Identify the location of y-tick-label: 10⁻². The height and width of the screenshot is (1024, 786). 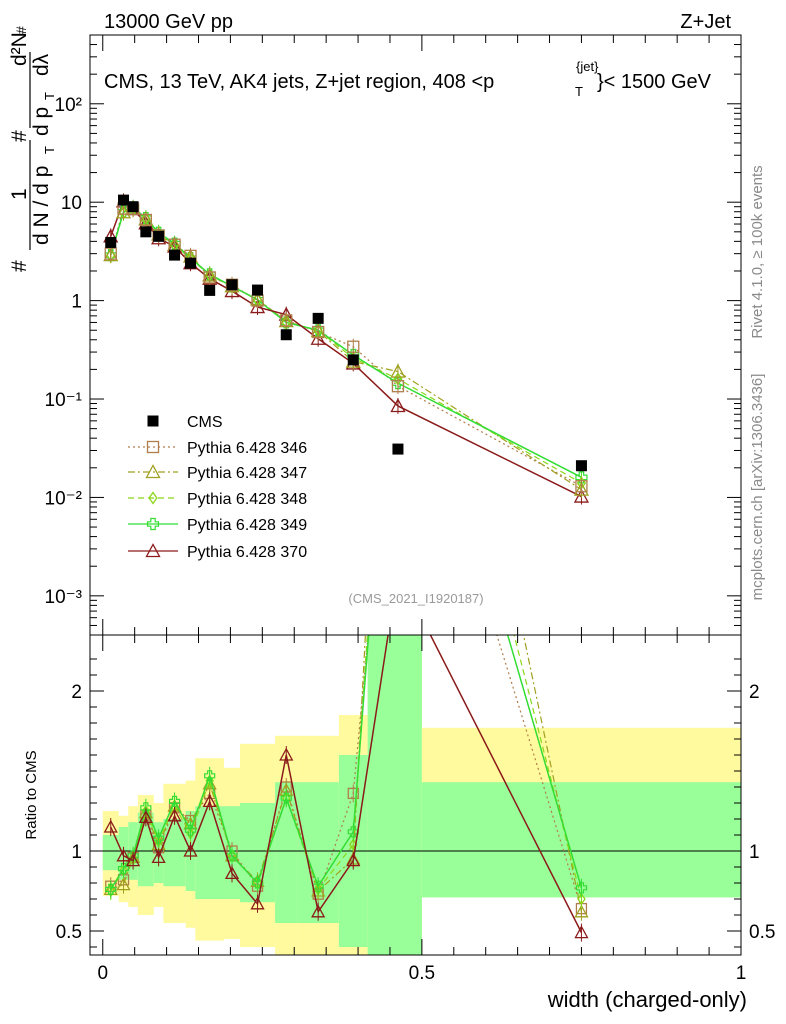
(64, 498).